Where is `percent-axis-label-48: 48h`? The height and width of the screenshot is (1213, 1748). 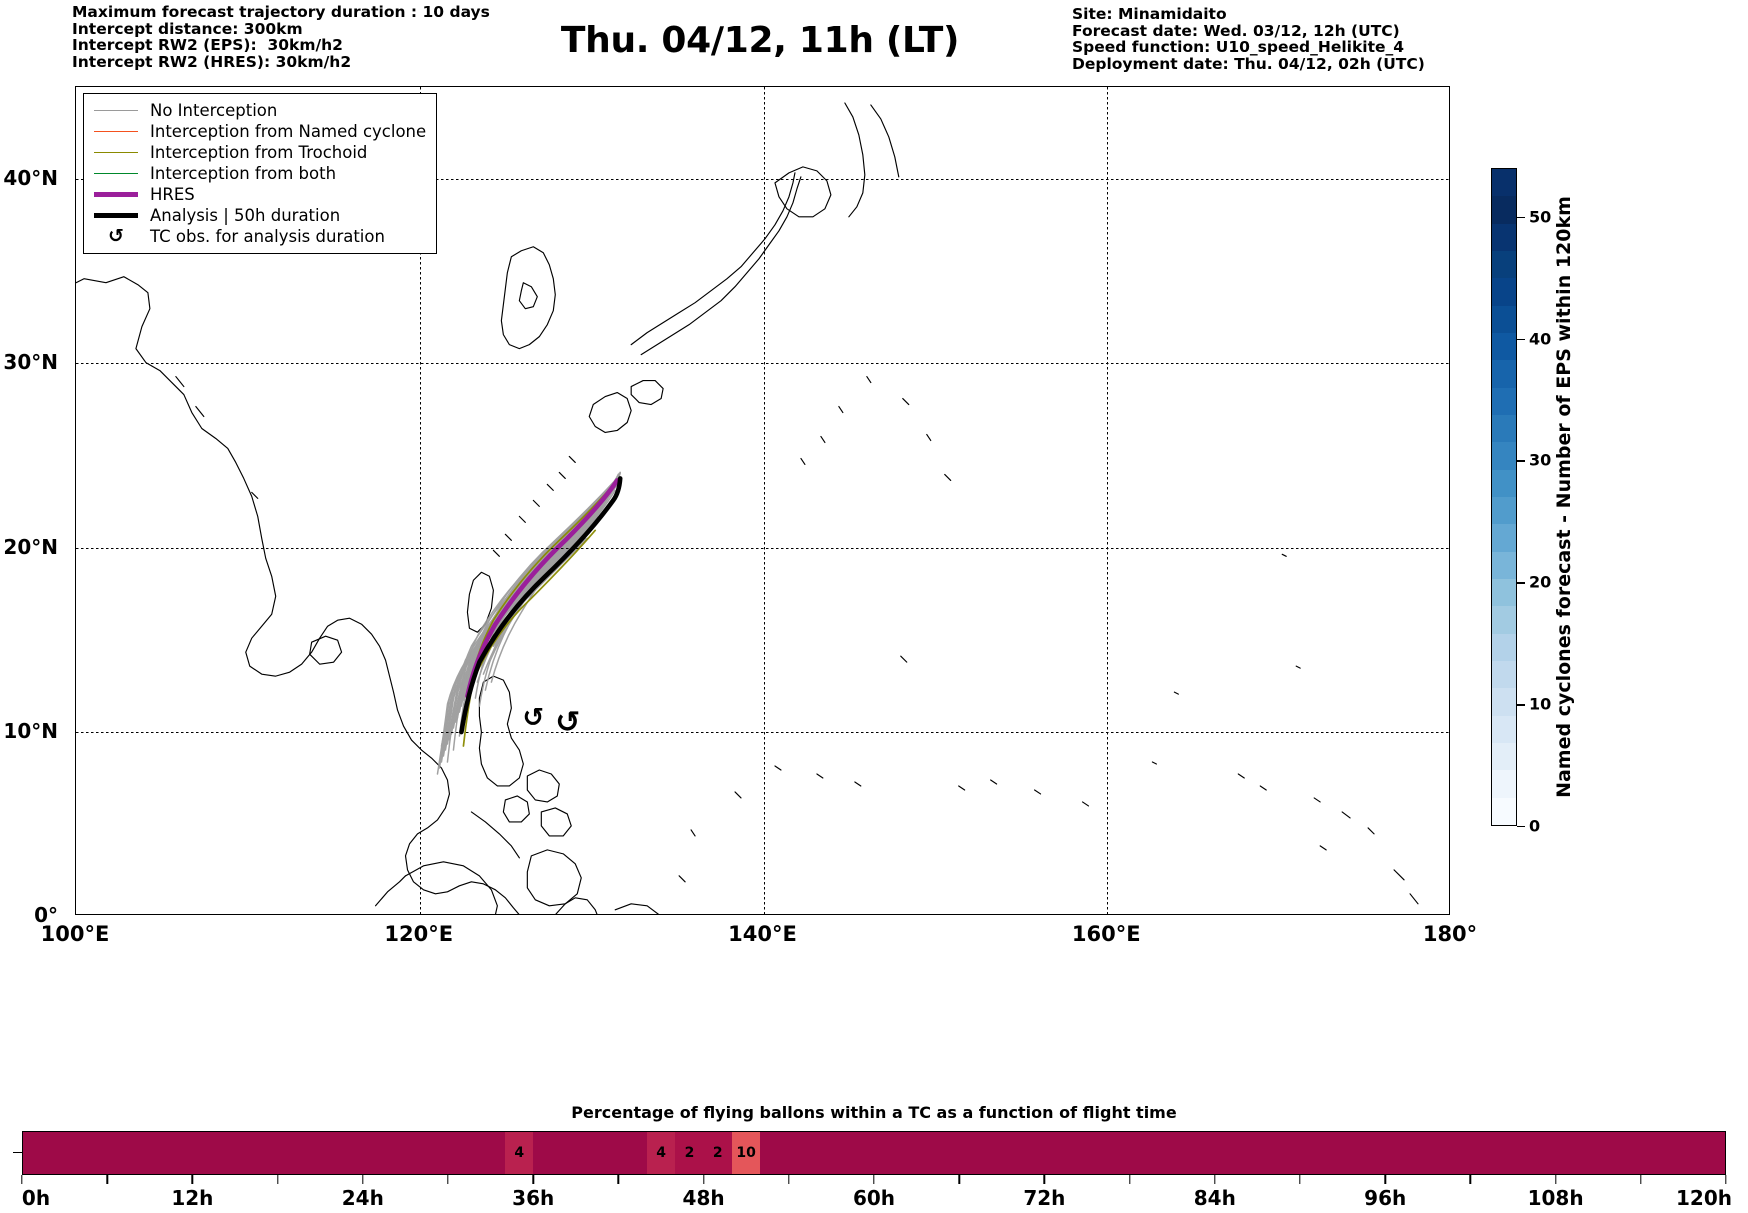 percent-axis-label-48: 48h is located at coordinates (703, 1198).